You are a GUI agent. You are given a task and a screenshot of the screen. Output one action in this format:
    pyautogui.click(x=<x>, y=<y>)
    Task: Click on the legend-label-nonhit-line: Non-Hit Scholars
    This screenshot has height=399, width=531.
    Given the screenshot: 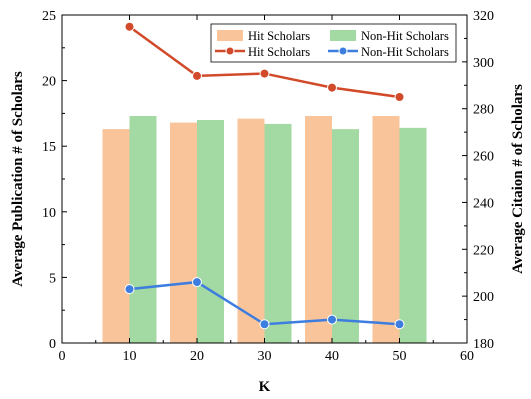 What is the action you would take?
    pyautogui.click(x=405, y=52)
    